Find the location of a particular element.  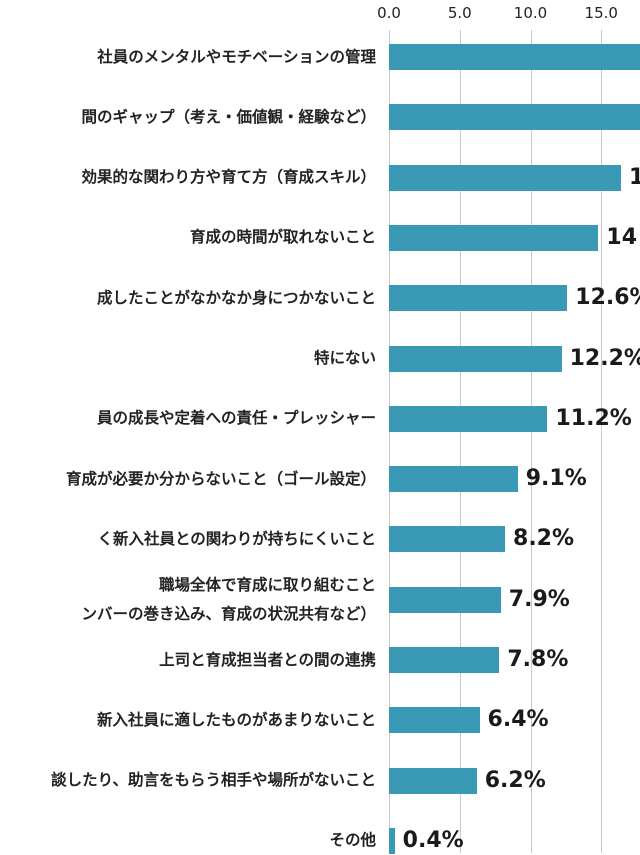

value-label: 7.9% is located at coordinates (539, 599).